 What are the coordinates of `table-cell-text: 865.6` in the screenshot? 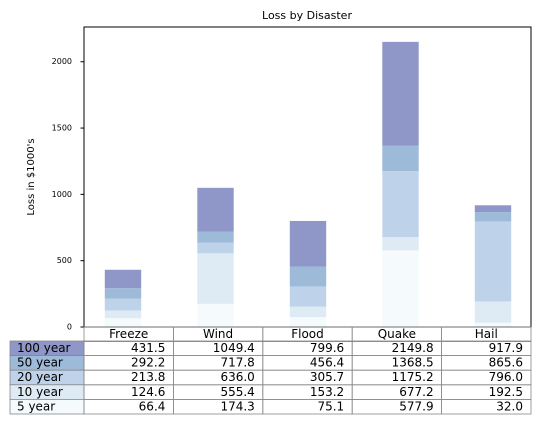 It's located at (506, 363).